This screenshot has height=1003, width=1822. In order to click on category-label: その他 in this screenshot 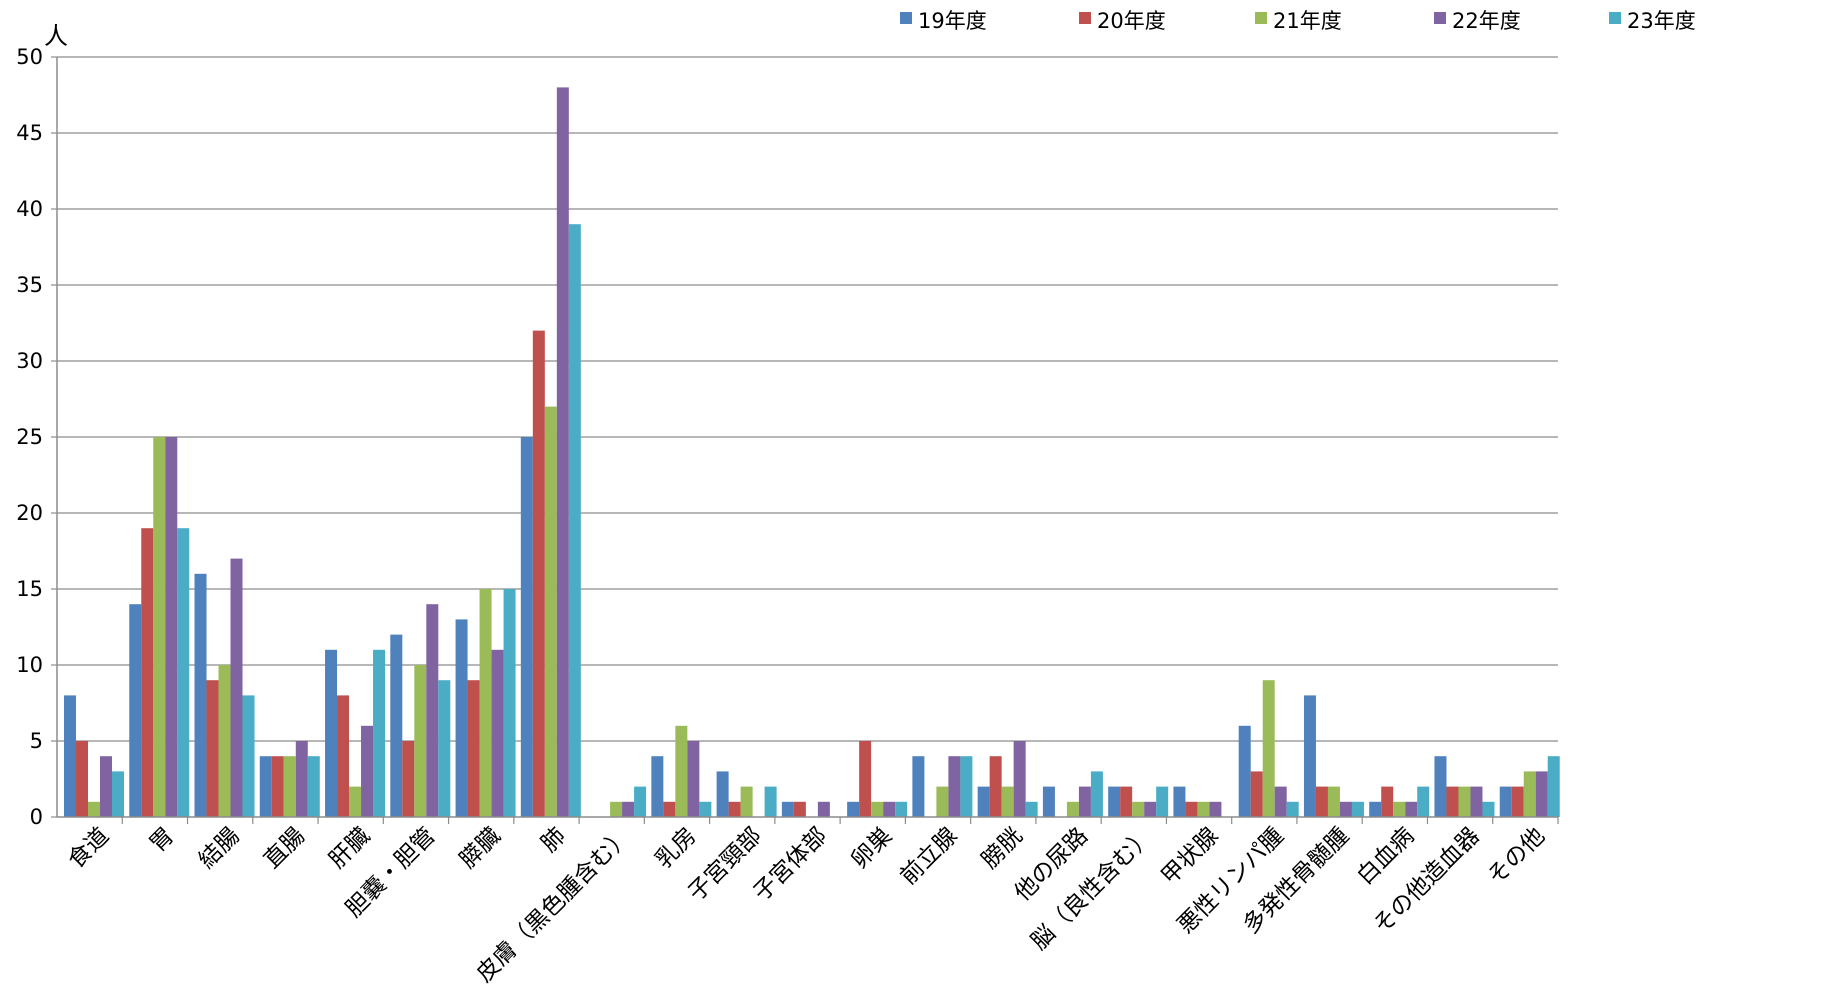, I will do `click(1516, 856)`.